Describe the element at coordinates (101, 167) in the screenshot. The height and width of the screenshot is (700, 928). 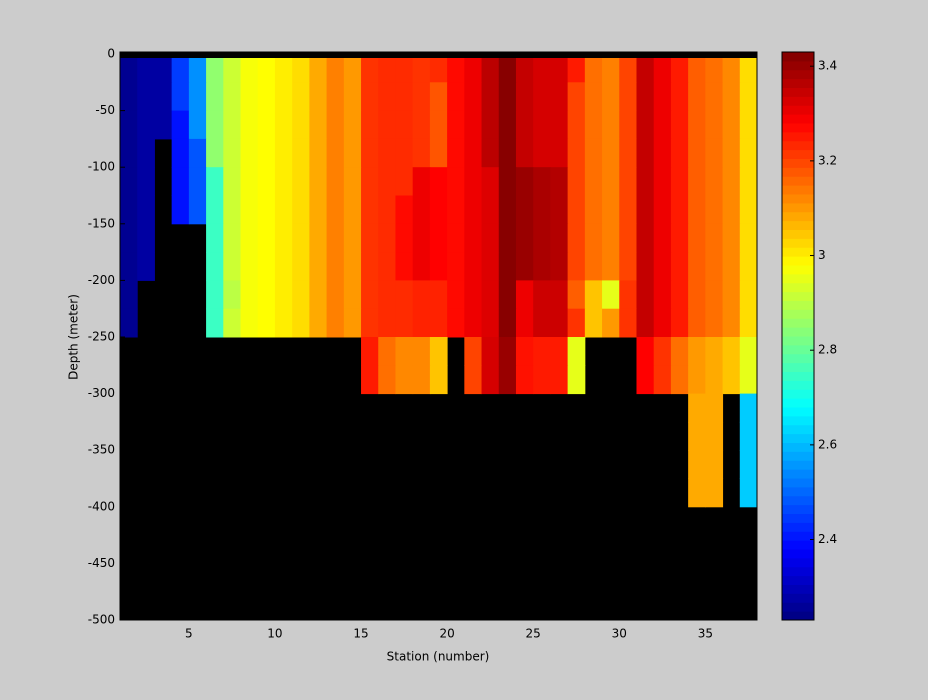
I see `y-tick-label: -100` at that location.